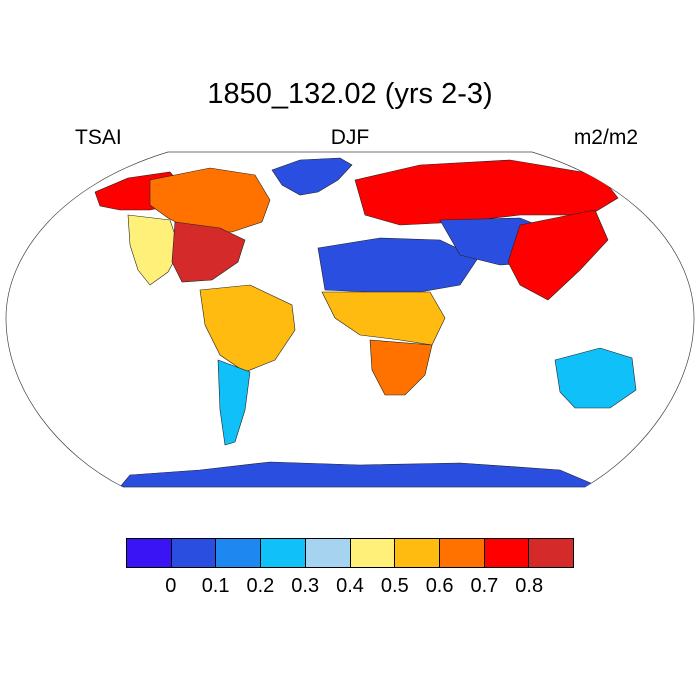 The height and width of the screenshot is (700, 700). What do you see at coordinates (98, 137) in the screenshot?
I see `variable-label: TSAI` at bounding box center [98, 137].